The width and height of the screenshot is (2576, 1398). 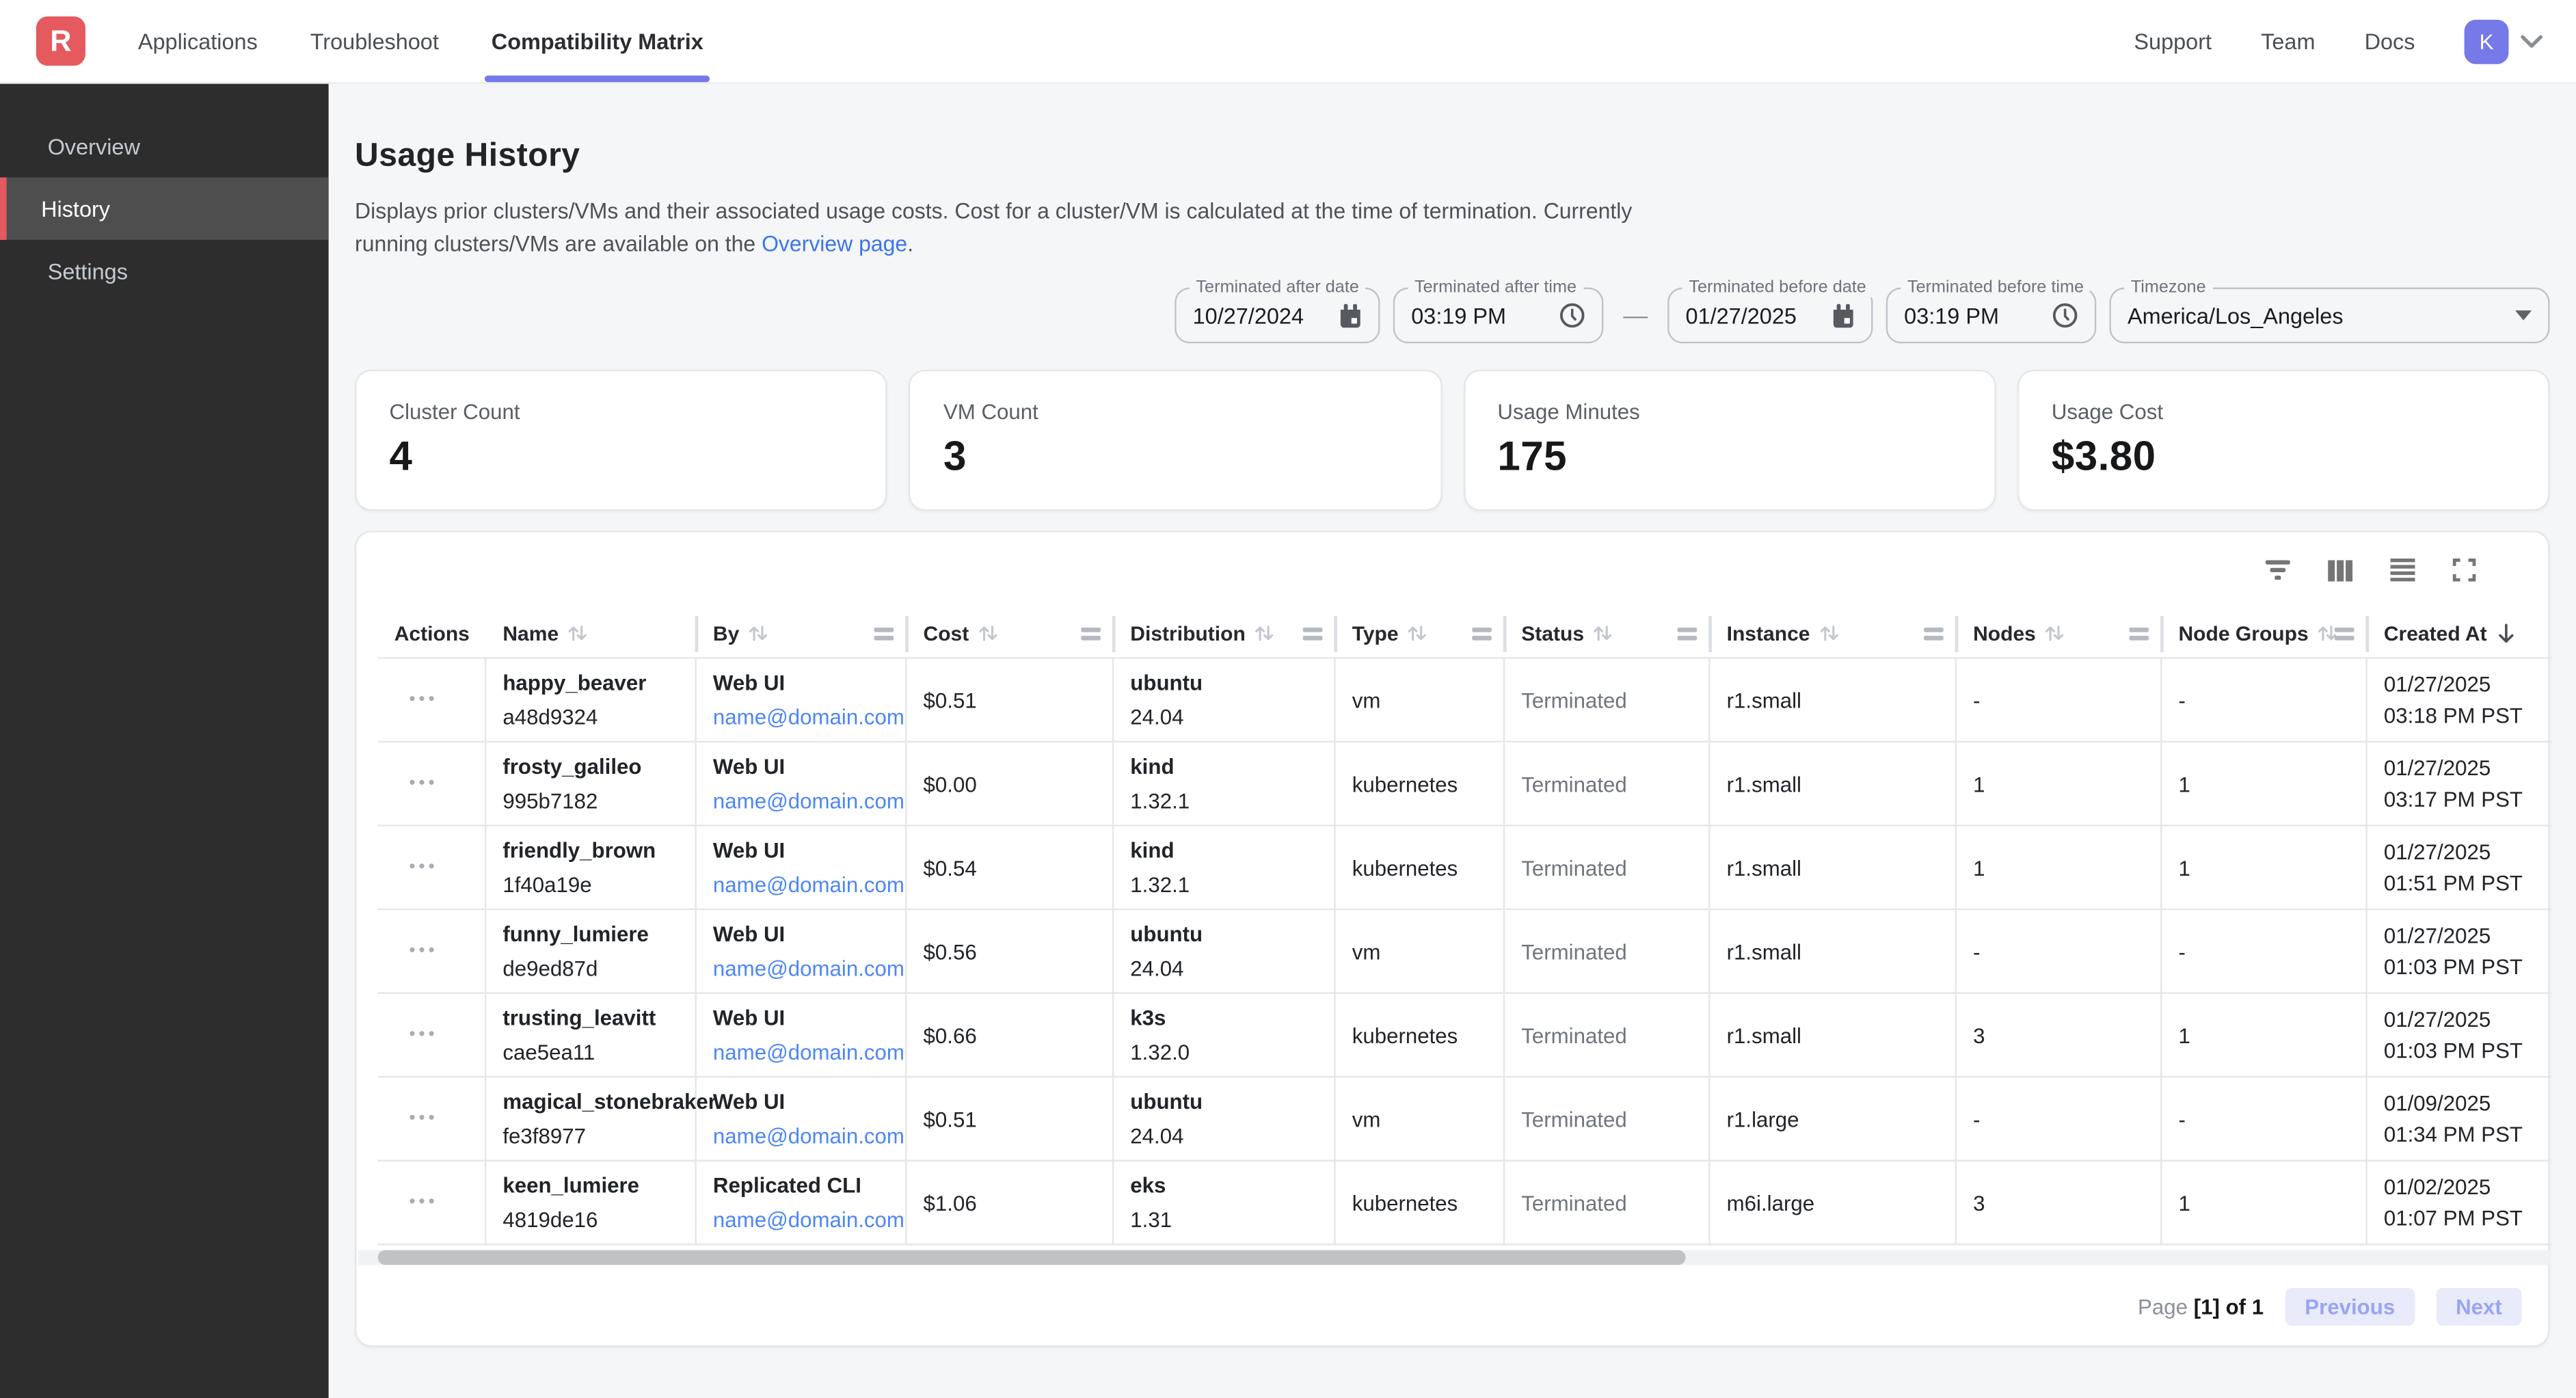 I want to click on column-header-nodes: Nodes, so click(x=2060, y=634).